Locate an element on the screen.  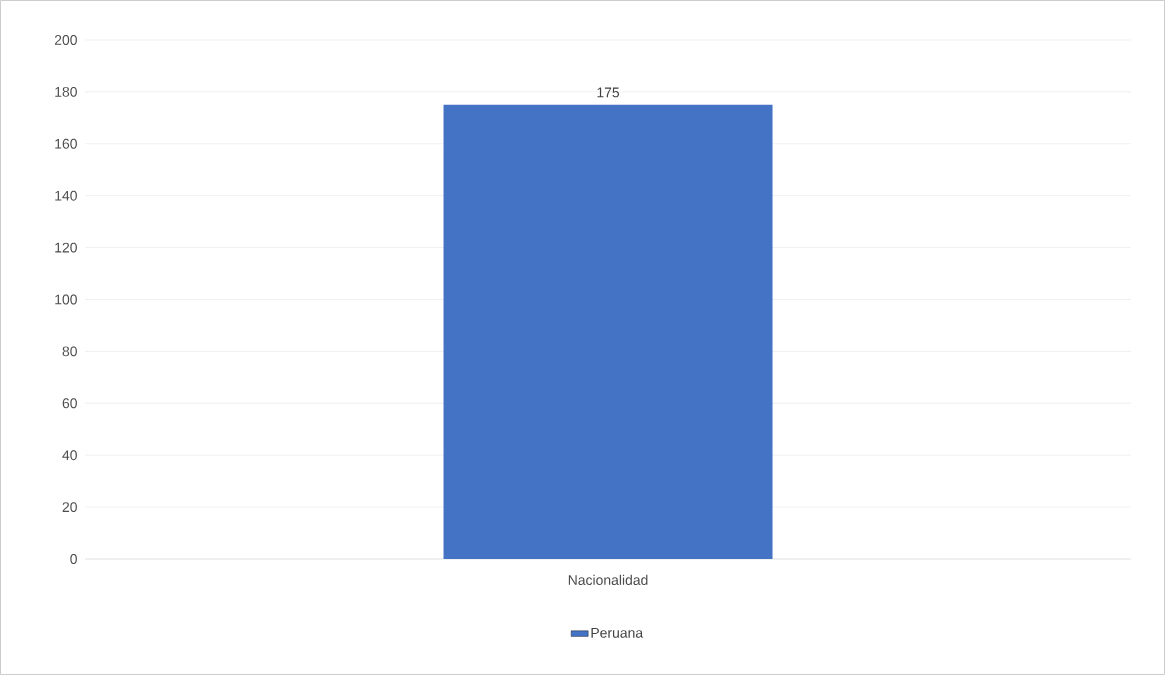
y-tick-label: 100 is located at coordinates (66, 299).